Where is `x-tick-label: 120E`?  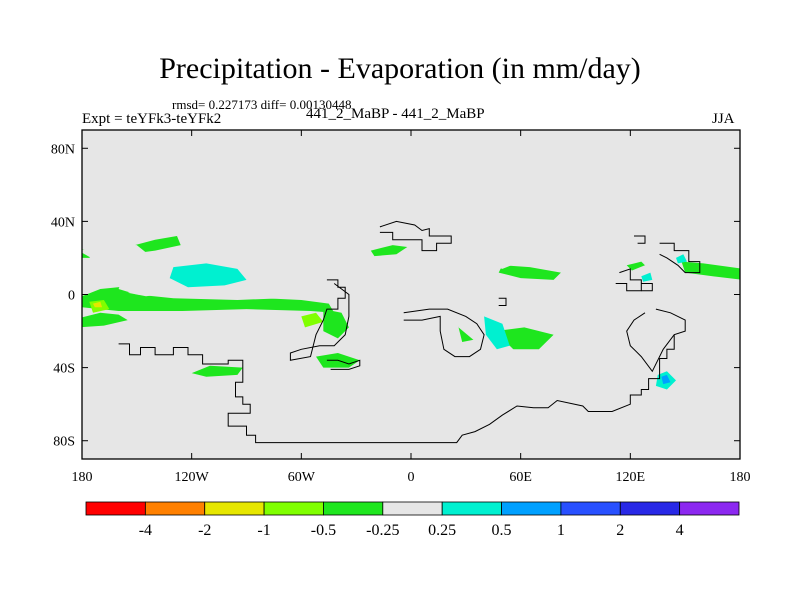 x-tick-label: 120E is located at coordinates (631, 477).